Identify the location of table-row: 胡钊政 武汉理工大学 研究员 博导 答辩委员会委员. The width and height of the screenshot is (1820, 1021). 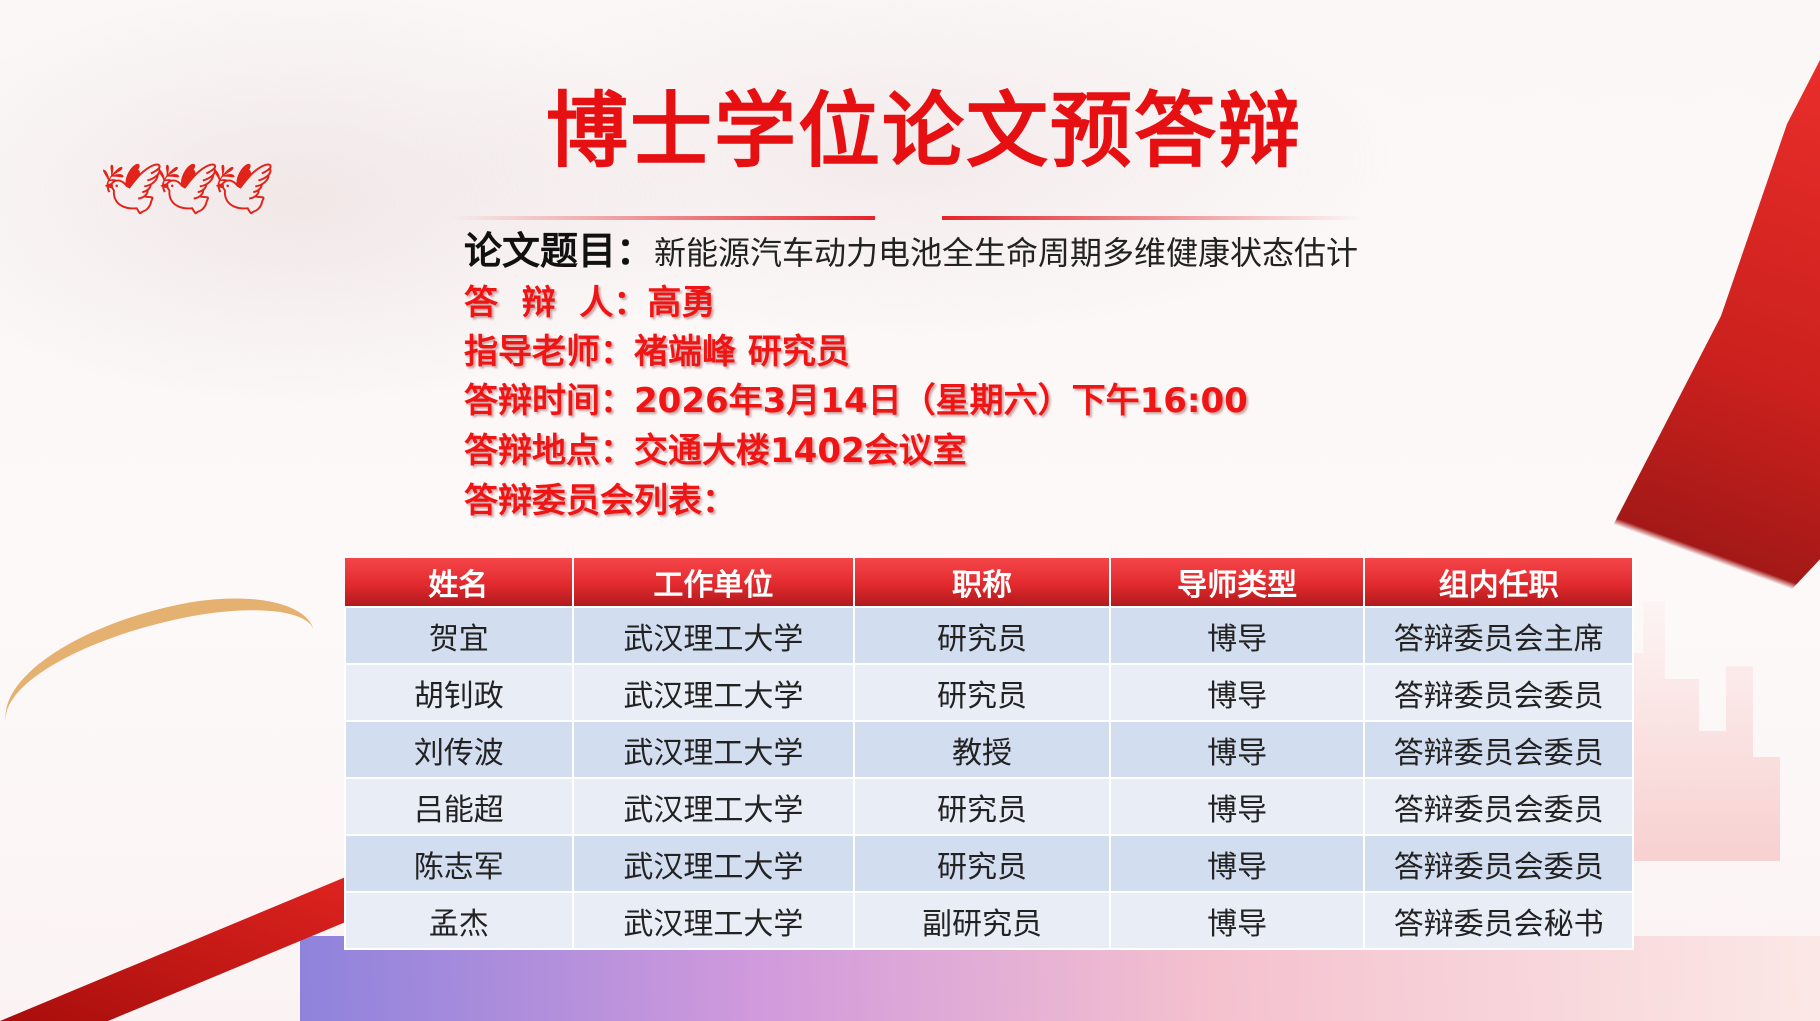
(989, 692).